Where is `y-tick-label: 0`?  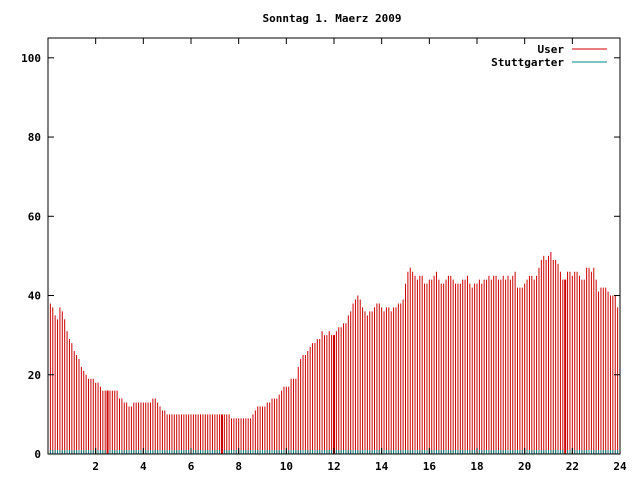
y-tick-label: 0 is located at coordinates (37, 454).